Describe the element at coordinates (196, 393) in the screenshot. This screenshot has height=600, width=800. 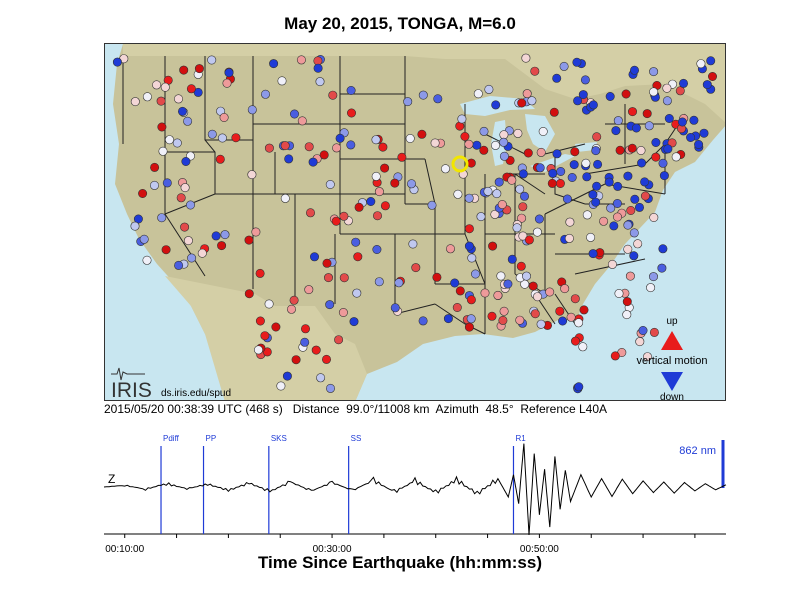
I see `spud-url: ds.iris.edu/spud` at that location.